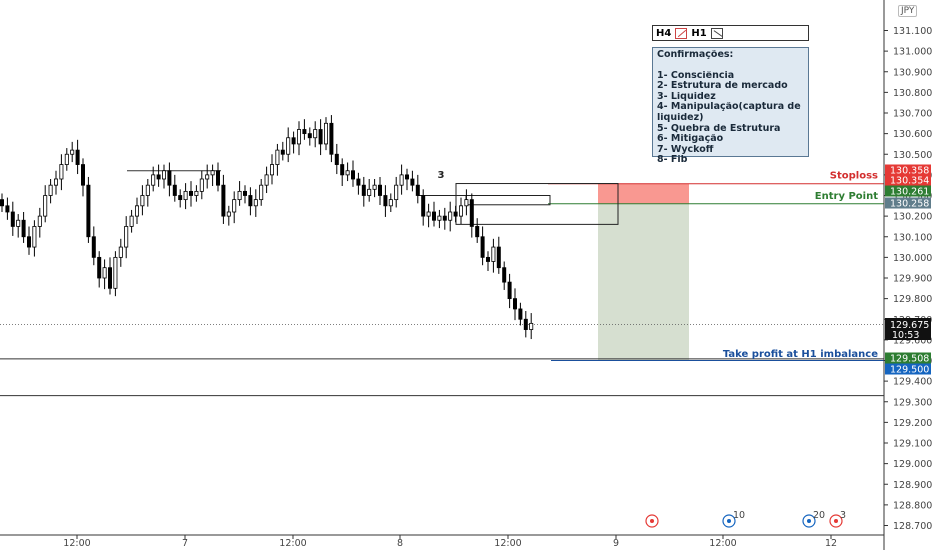 Image resolution: width=932 pixels, height=550 pixels. Describe the element at coordinates (912, 134) in the screenshot. I see `y-tick-label: 130.600` at that location.